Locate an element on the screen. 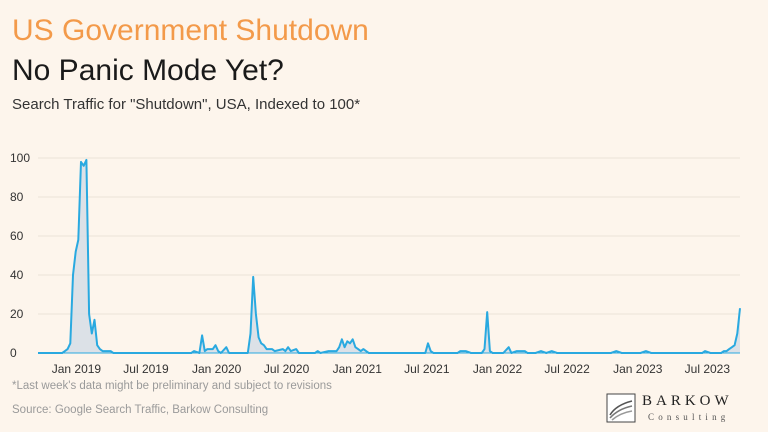 Image resolution: width=768 pixels, height=432 pixels. x-tick-label: Jul 2019 is located at coordinates (146, 369).